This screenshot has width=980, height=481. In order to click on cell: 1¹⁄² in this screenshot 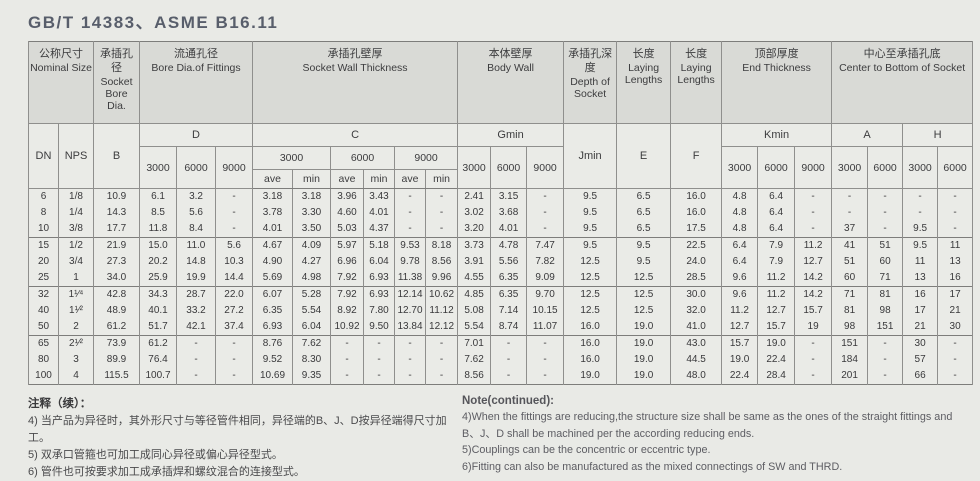, I will do `click(76, 311)`.